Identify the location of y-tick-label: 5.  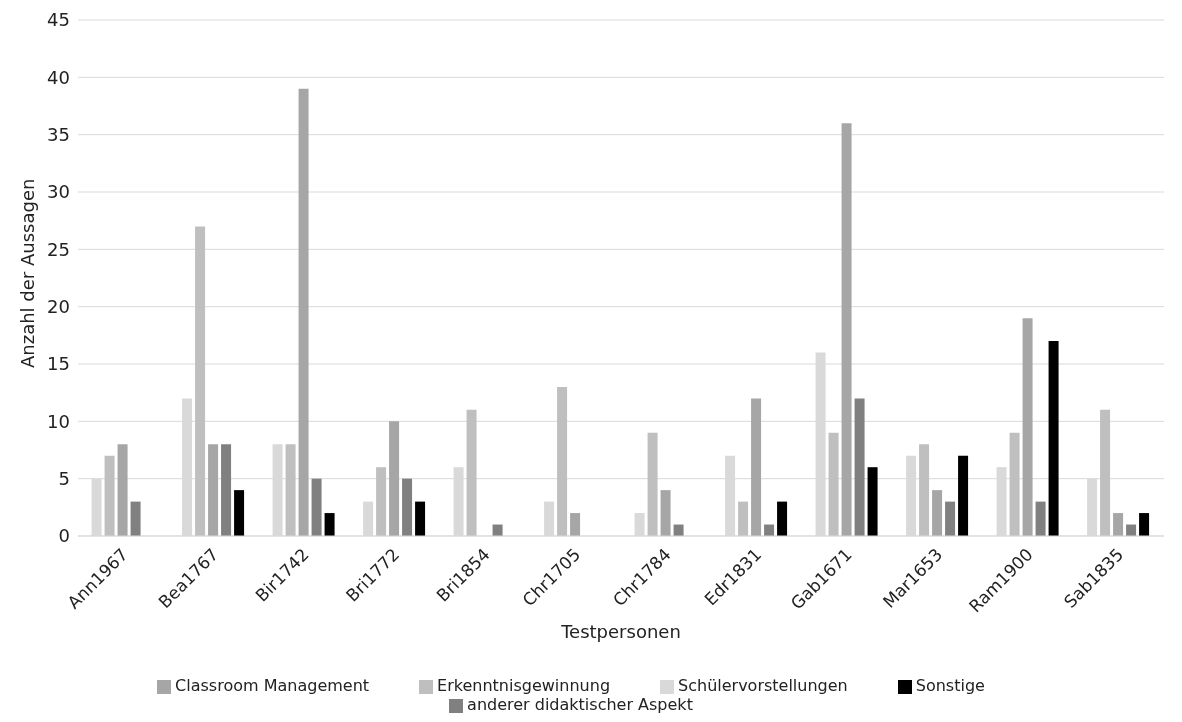
(64, 479).